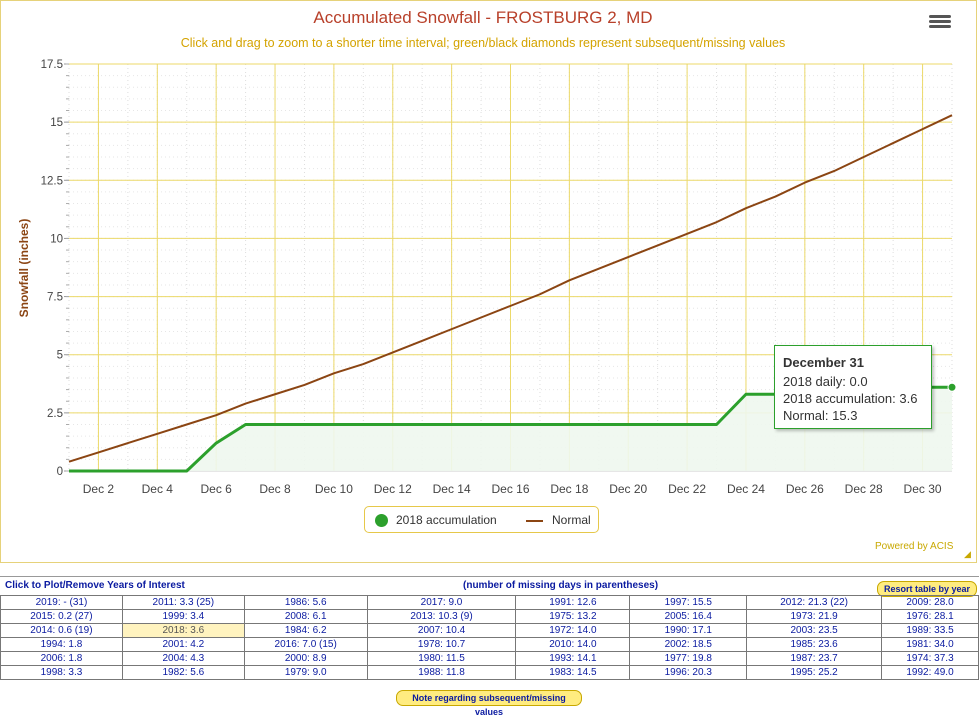 This screenshot has width=979, height=719. What do you see at coordinates (930, 644) in the screenshot?
I see `year-cell: 1981: 34.0` at bounding box center [930, 644].